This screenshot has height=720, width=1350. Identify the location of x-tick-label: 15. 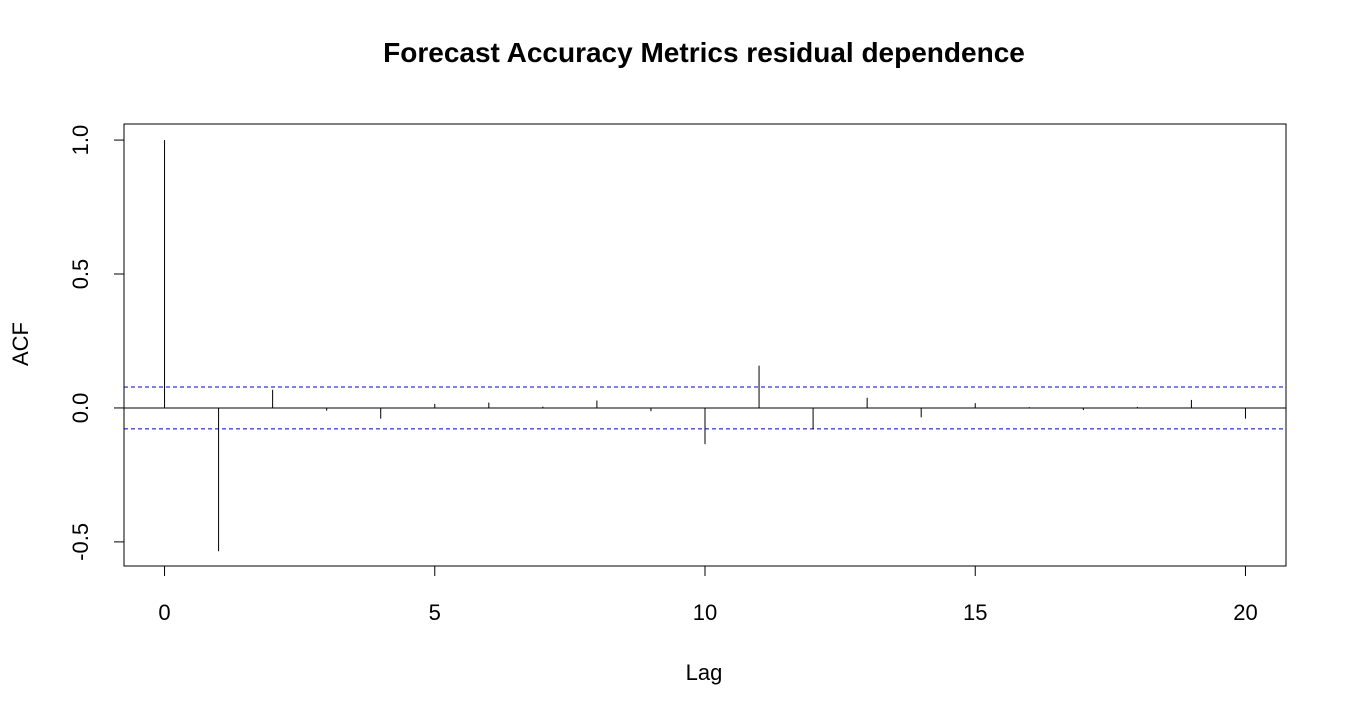
(975, 612).